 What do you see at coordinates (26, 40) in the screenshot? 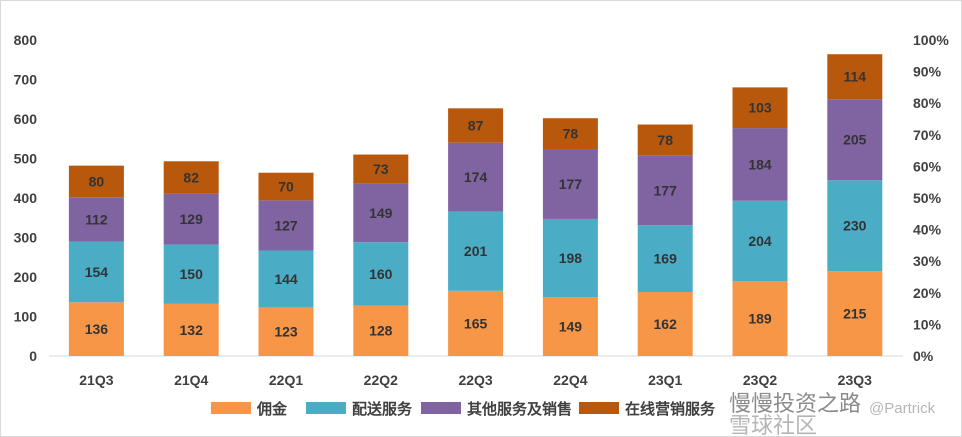
I see `y-tick-label: 800` at bounding box center [26, 40].